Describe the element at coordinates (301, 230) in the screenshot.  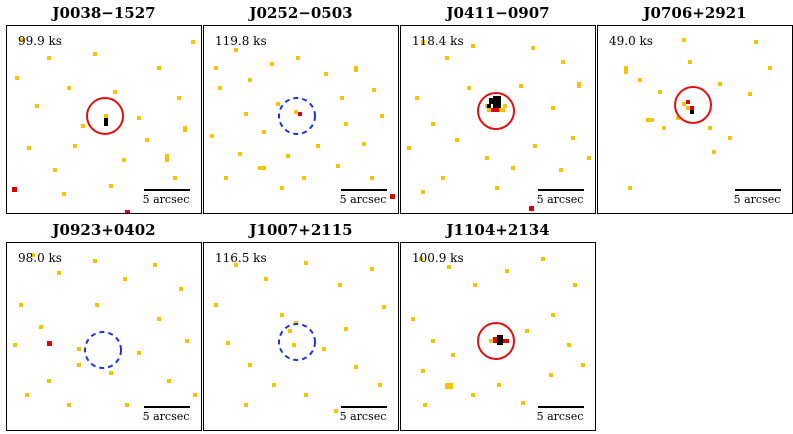
I see `panel-title: J1007+2115` at that location.